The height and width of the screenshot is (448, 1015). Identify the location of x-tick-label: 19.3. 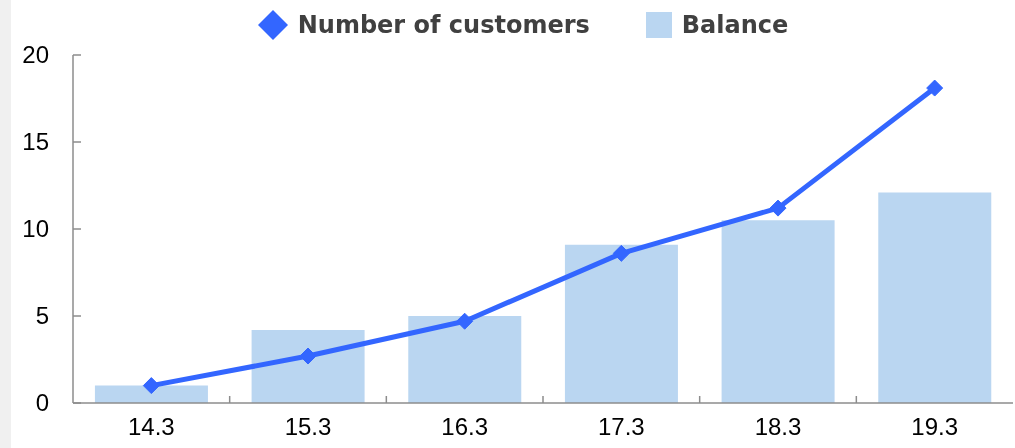
(935, 426).